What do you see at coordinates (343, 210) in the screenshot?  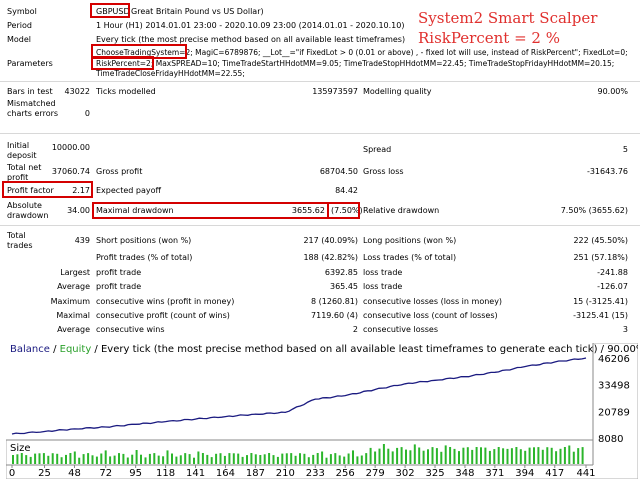 I see `max-drawdown-percent-highlight-box` at bounding box center [343, 210].